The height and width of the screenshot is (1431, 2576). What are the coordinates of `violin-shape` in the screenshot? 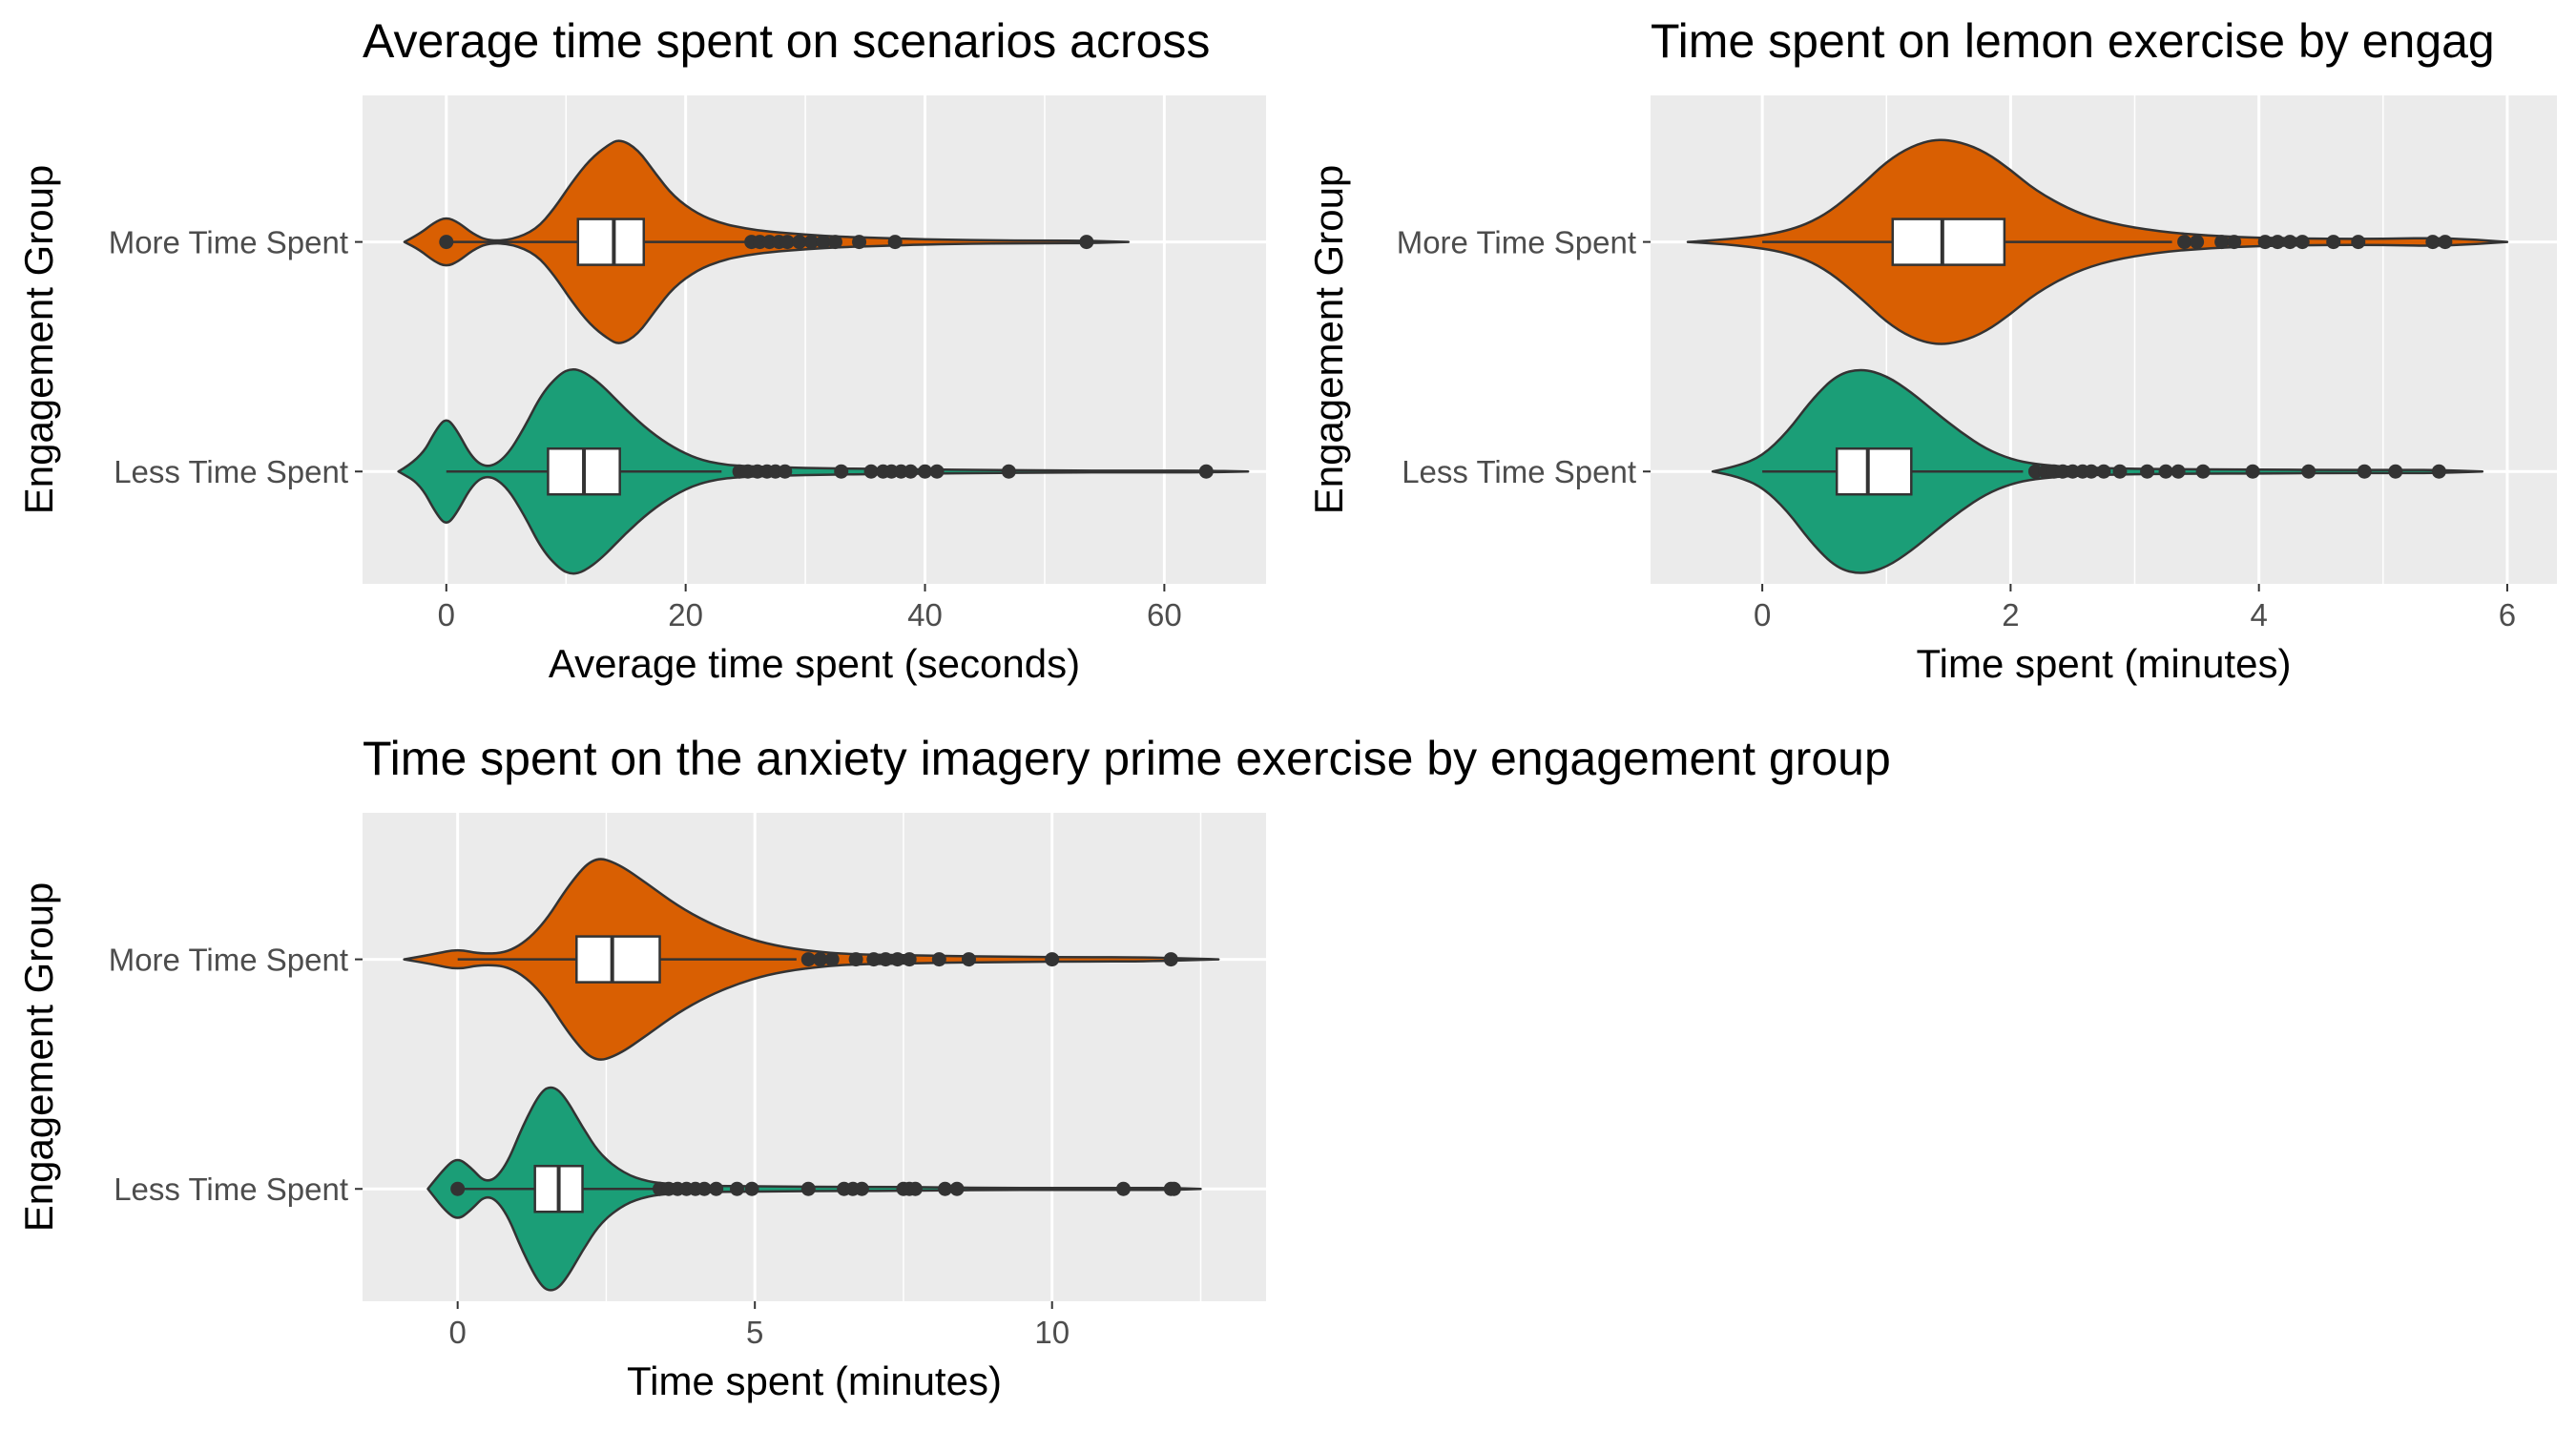 It's located at (823, 471).